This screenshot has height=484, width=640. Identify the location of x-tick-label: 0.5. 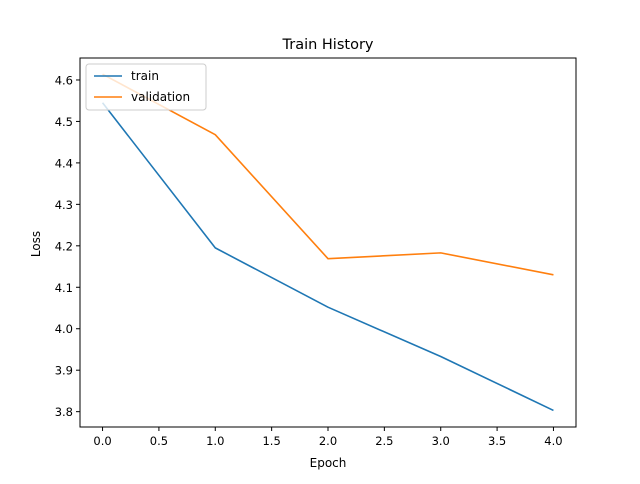
(159, 441).